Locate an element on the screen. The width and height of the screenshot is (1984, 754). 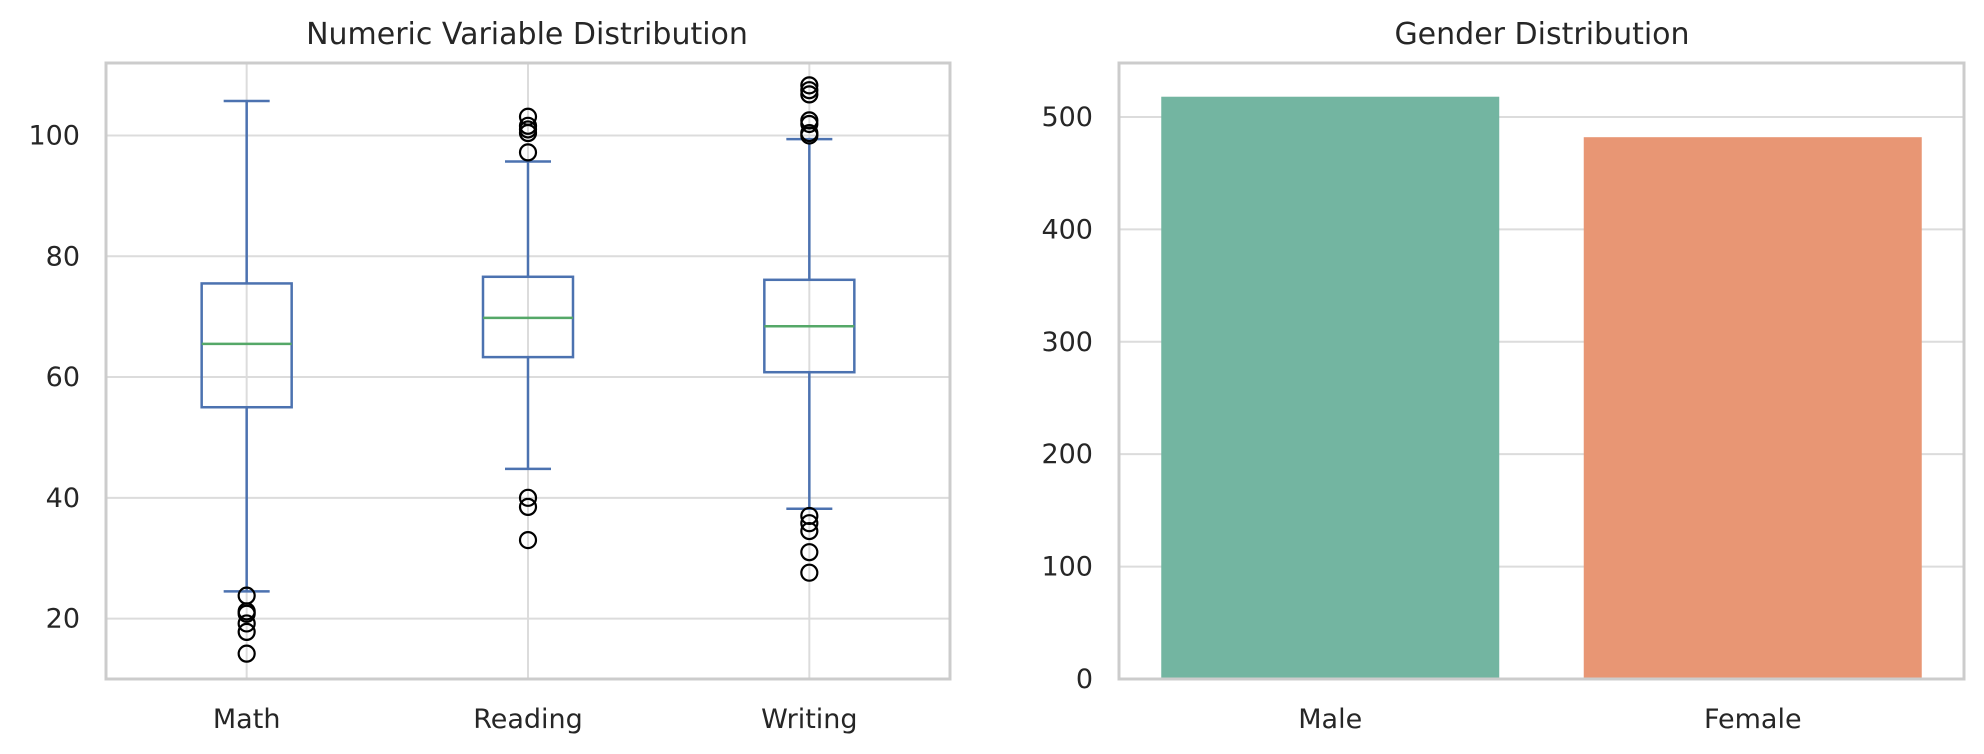
boxplot-x-tick-label: Reading is located at coordinates (528, 719).